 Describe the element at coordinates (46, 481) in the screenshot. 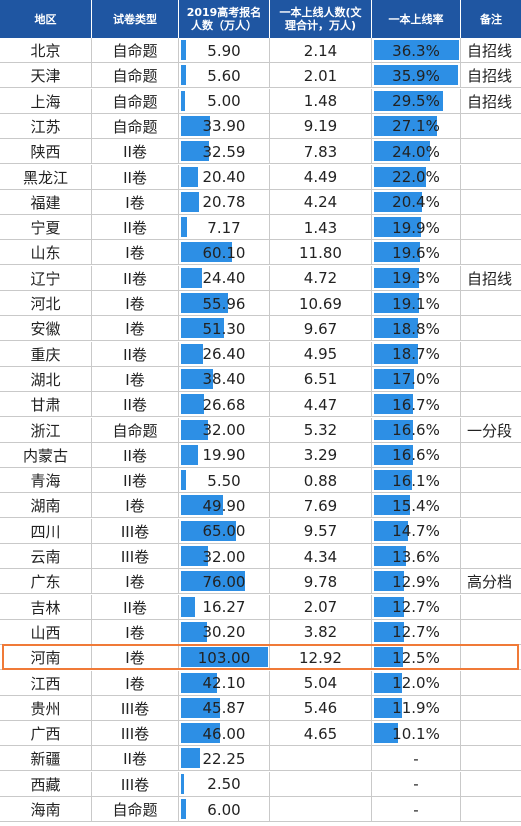

I see `cell-region: 青海` at that location.